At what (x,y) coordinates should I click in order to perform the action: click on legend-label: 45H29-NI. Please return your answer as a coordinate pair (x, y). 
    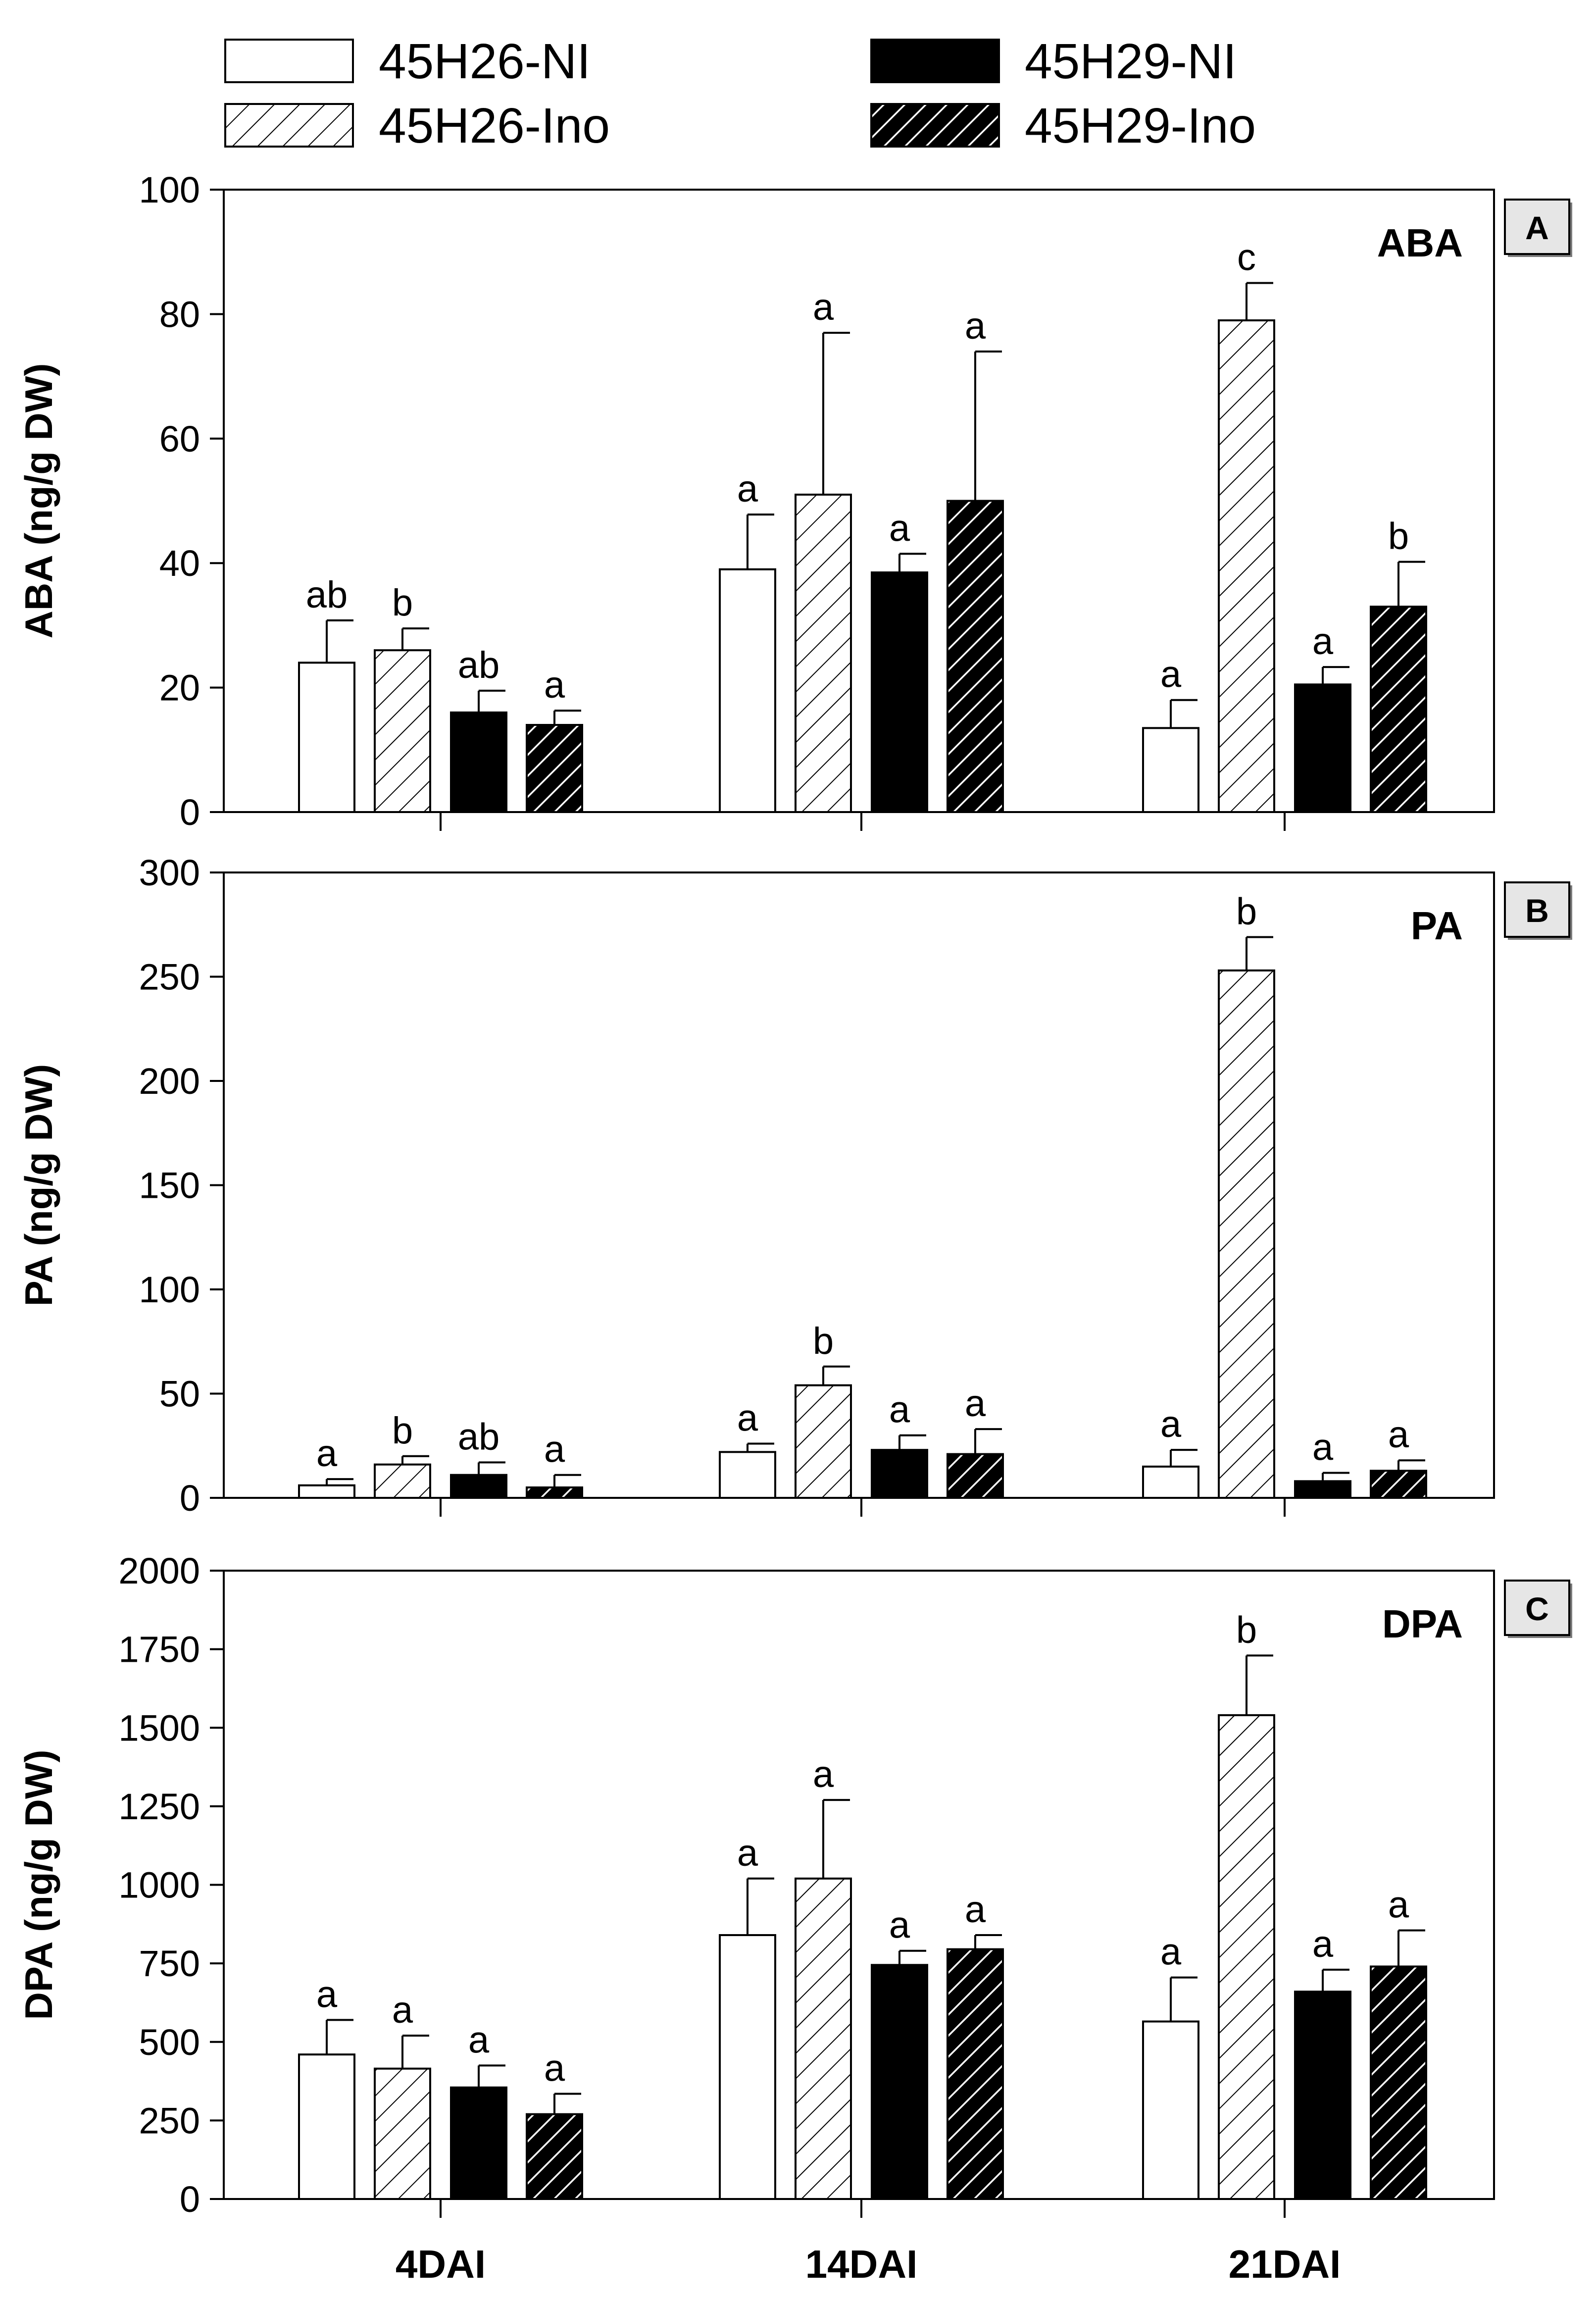
    Looking at the image, I should click on (1131, 61).